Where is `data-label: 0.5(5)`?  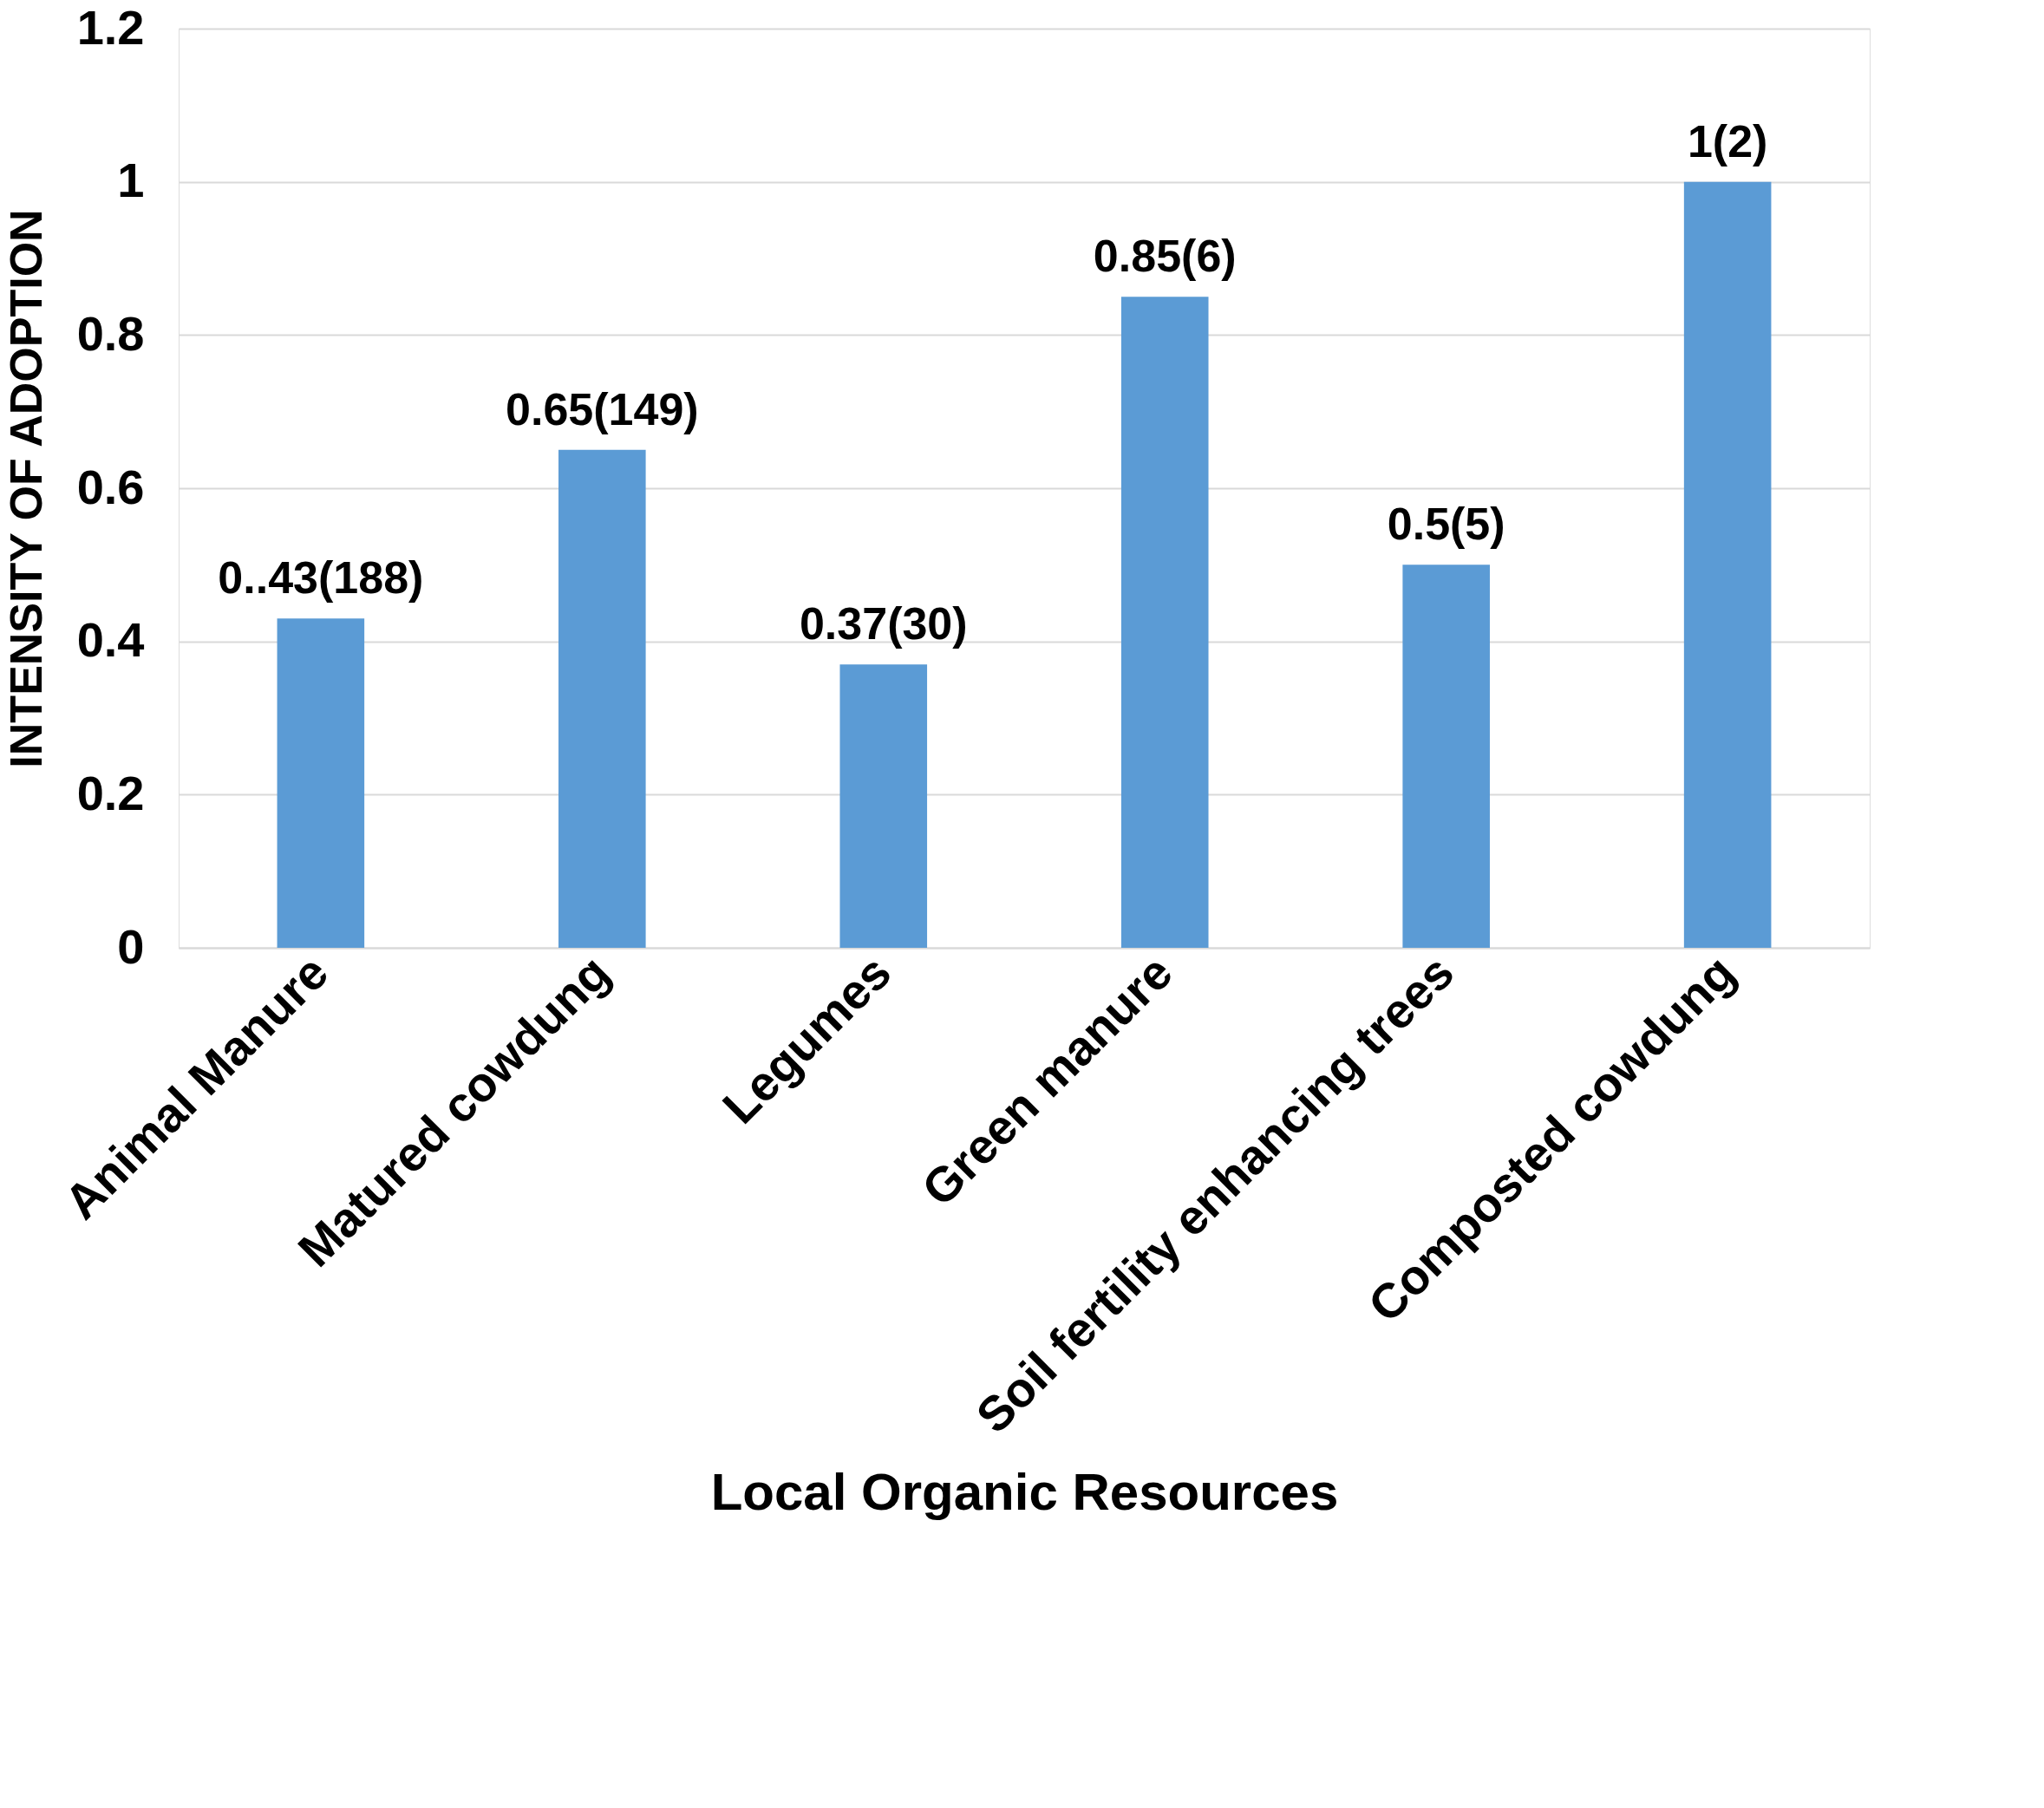
data-label: 0.5(5) is located at coordinates (1446, 524).